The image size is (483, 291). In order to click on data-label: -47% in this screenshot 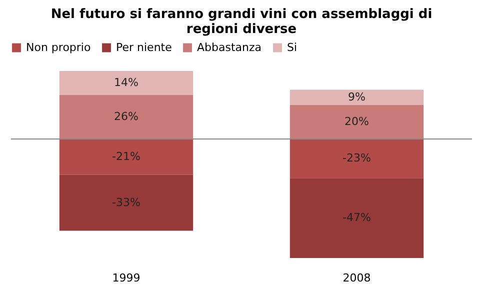, I will do `click(356, 217)`.